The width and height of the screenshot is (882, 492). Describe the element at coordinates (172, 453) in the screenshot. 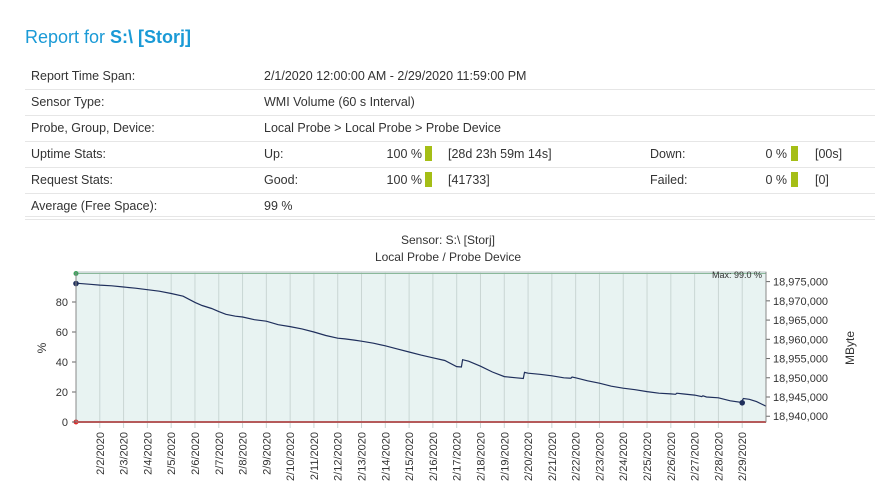

I see `x-tick-label: 2/5/2020` at that location.